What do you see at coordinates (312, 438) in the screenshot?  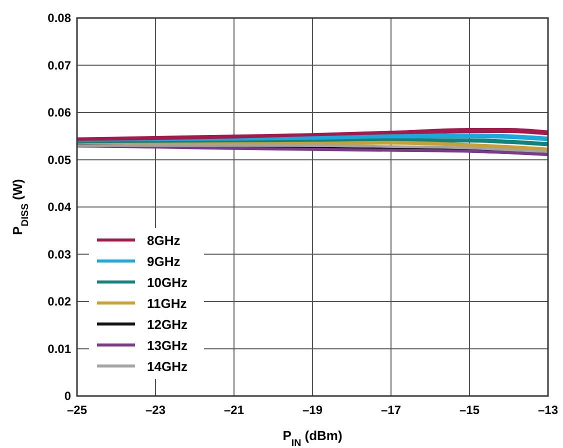 I see `x-axis-title: P$_{IN}$ (dBm)` at bounding box center [312, 438].